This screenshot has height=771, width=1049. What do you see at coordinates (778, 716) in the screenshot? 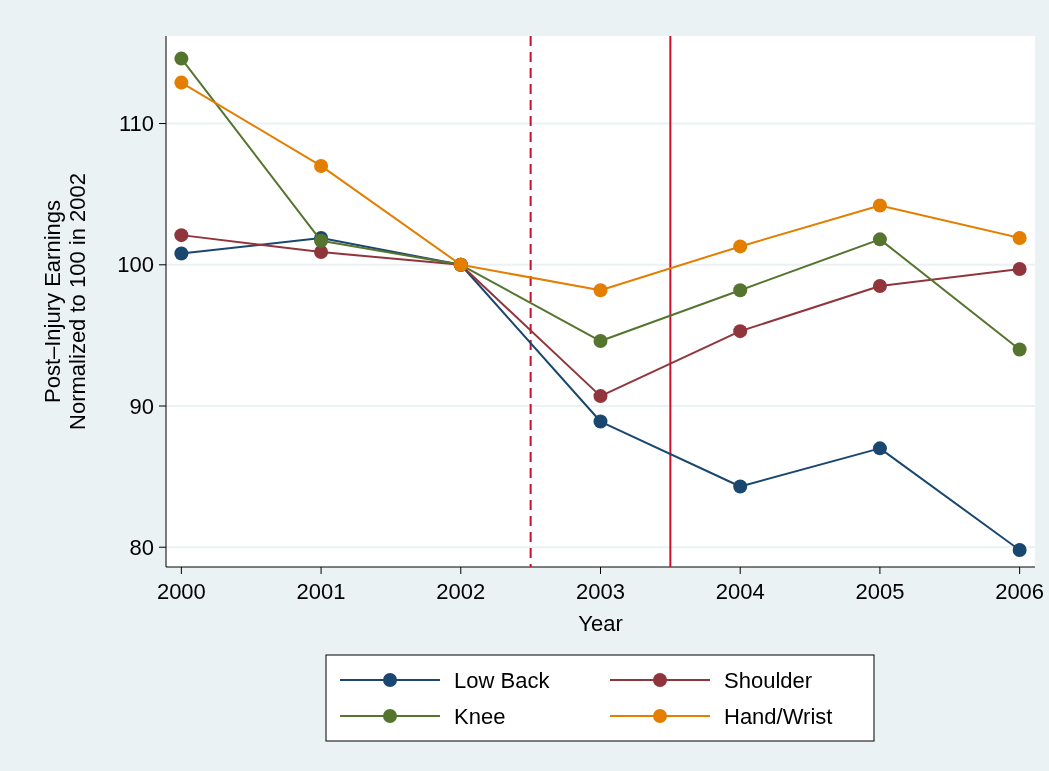
I see `legend-label: Hand/Wrist` at bounding box center [778, 716].